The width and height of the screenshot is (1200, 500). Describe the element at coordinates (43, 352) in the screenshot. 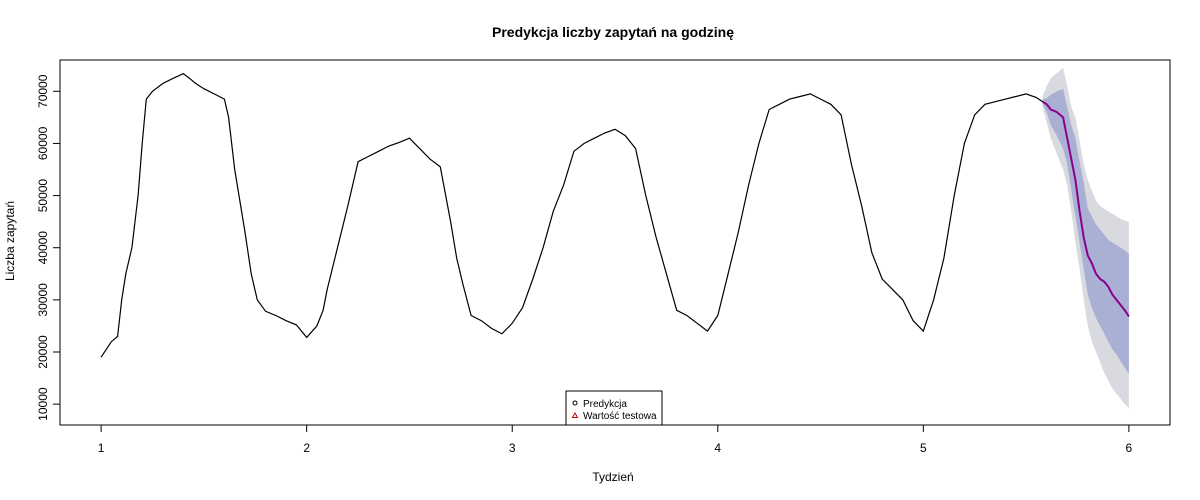

I see `y-tick-label: 20000` at that location.